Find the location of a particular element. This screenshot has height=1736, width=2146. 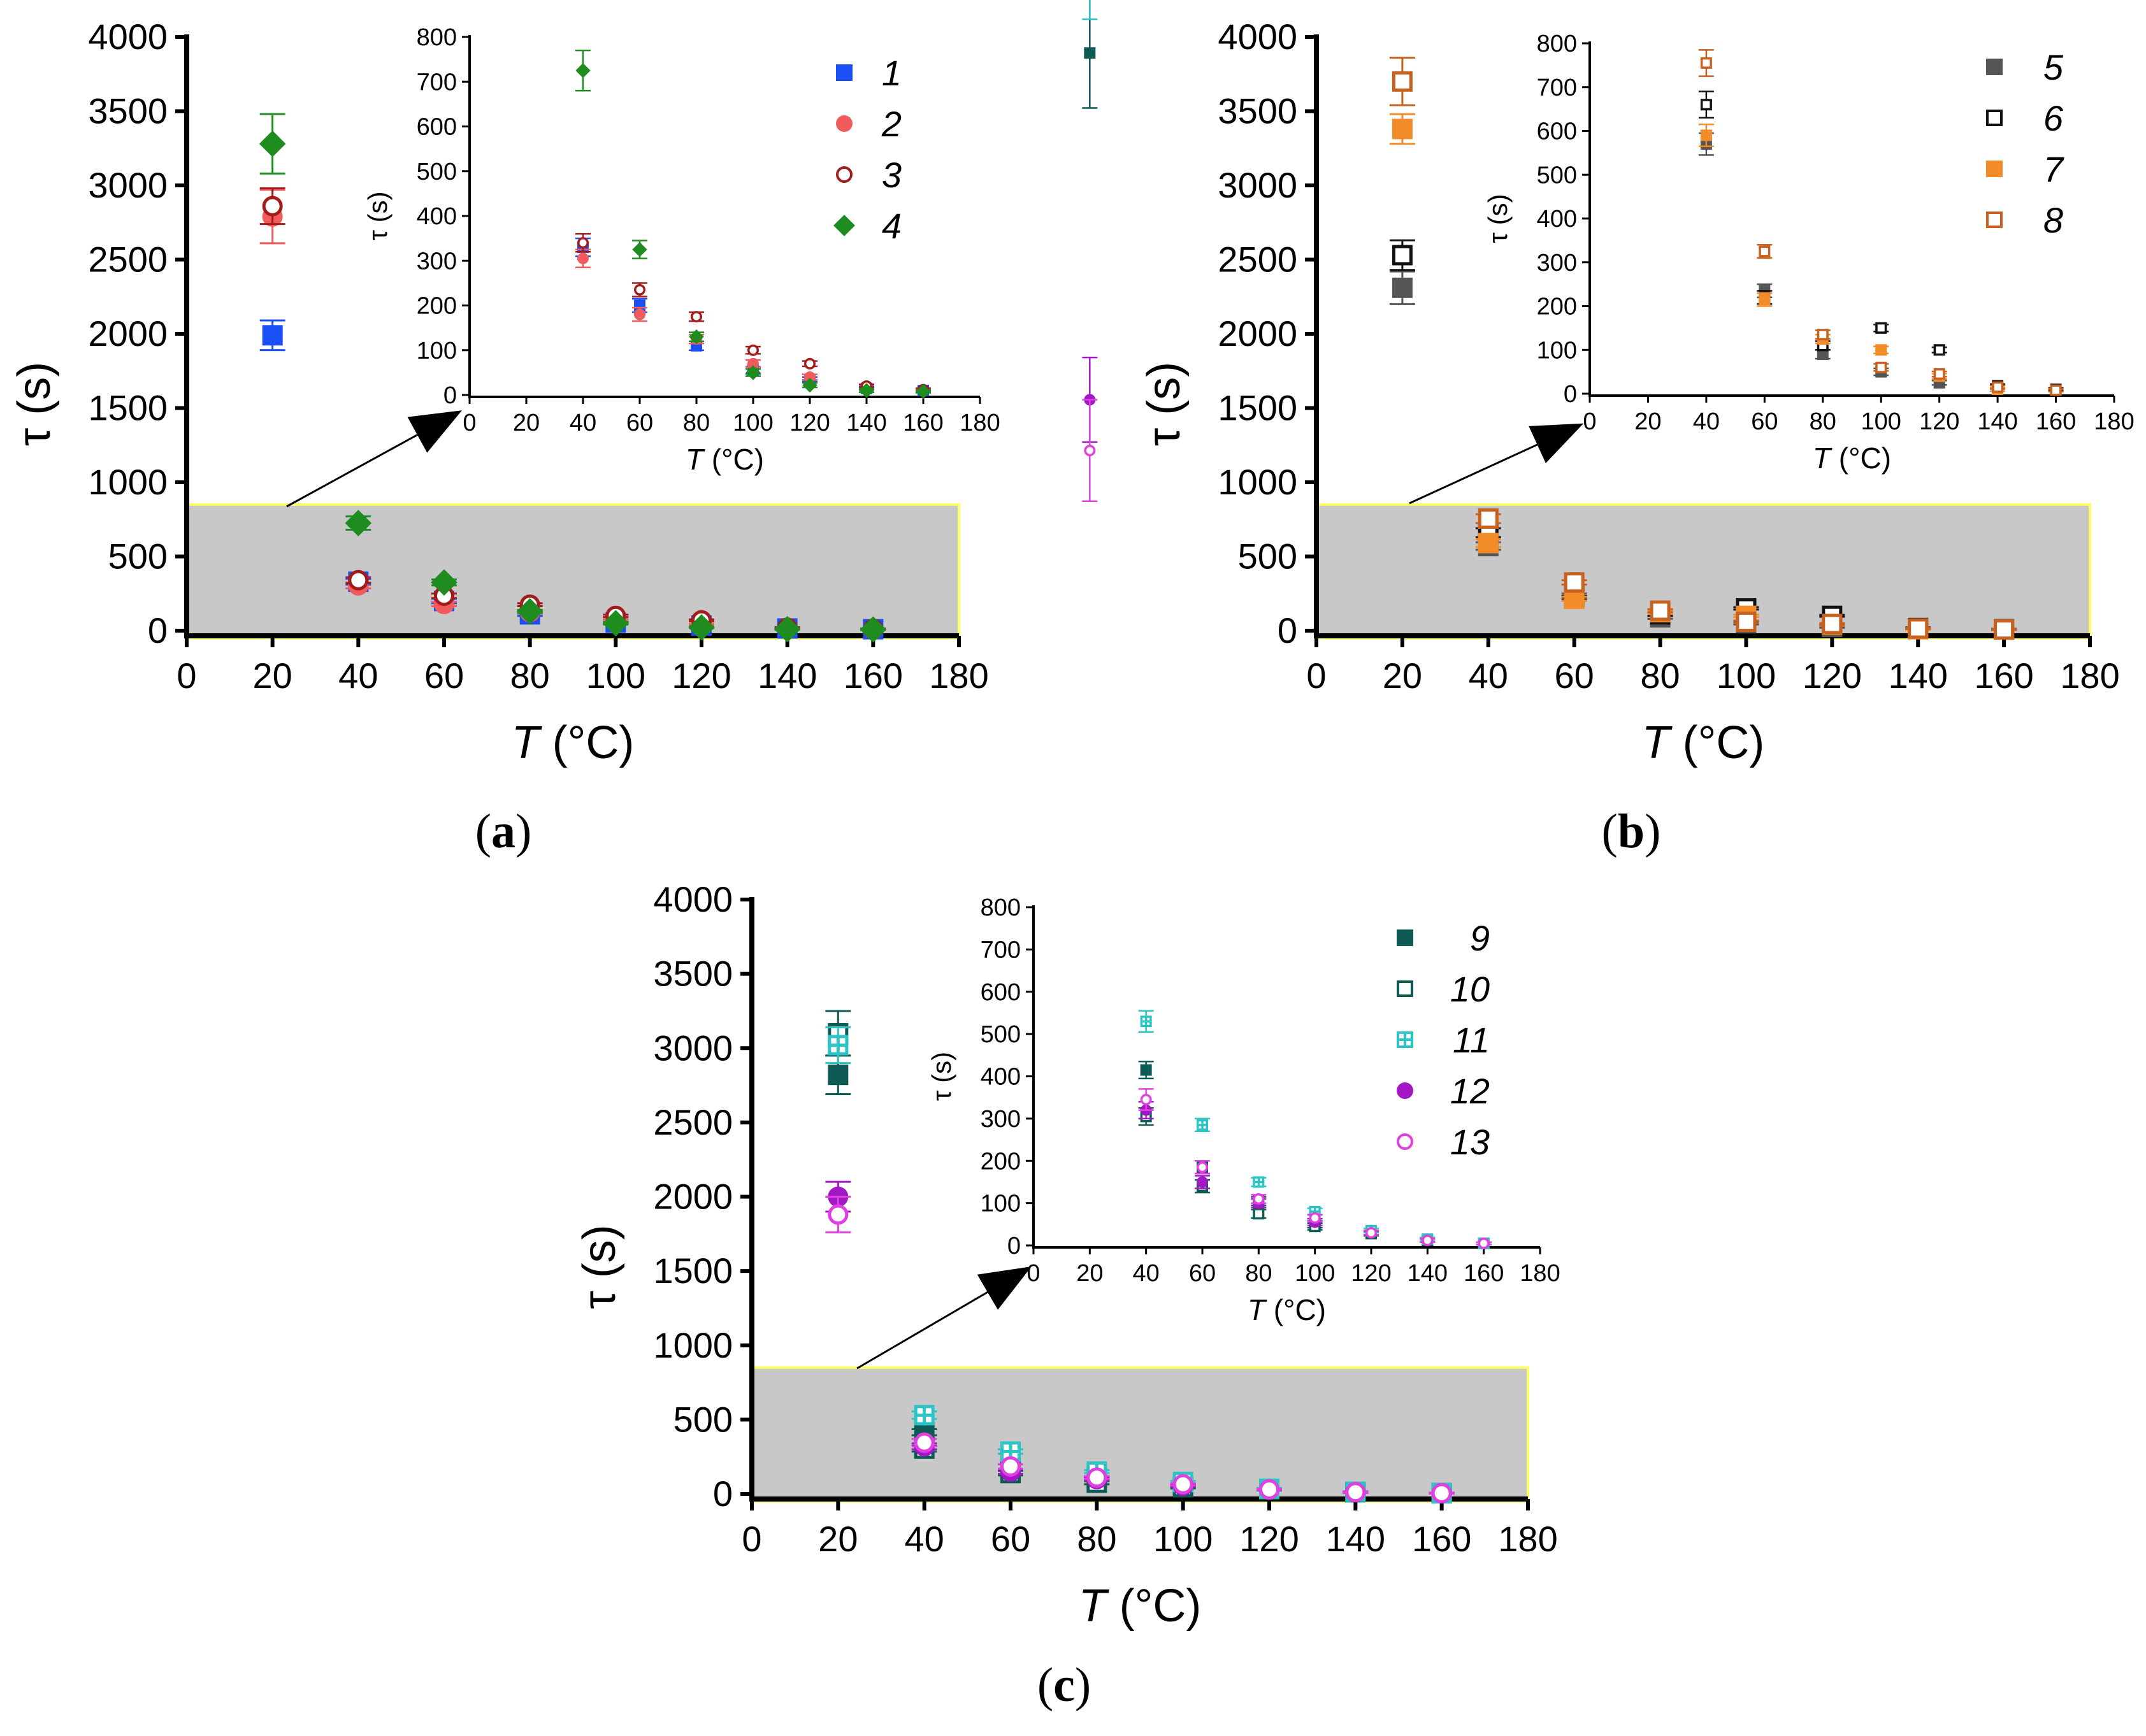

inset-y-tick-label: 300 is located at coordinates (1557, 263).